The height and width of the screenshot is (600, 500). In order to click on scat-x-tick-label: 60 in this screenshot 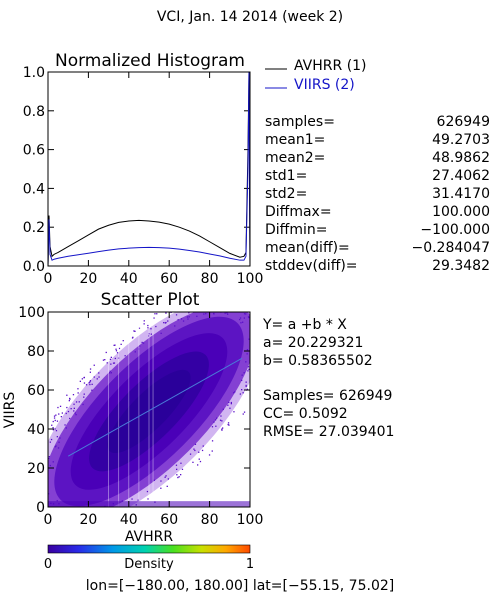, I will do `click(169, 520)`.